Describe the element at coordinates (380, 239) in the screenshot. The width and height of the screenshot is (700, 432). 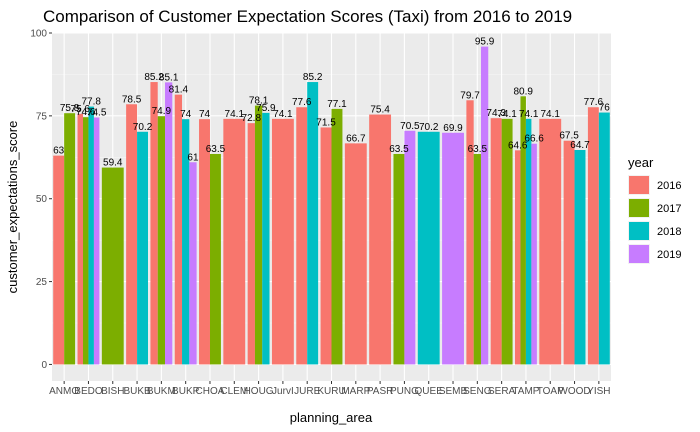
I see `bar-PASR-2016` at that location.